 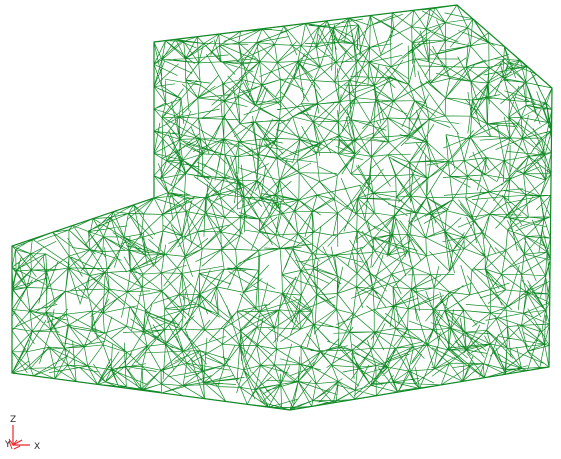 What do you see at coordinates (17, 442) in the screenshot?
I see `y-axis-line` at bounding box center [17, 442].